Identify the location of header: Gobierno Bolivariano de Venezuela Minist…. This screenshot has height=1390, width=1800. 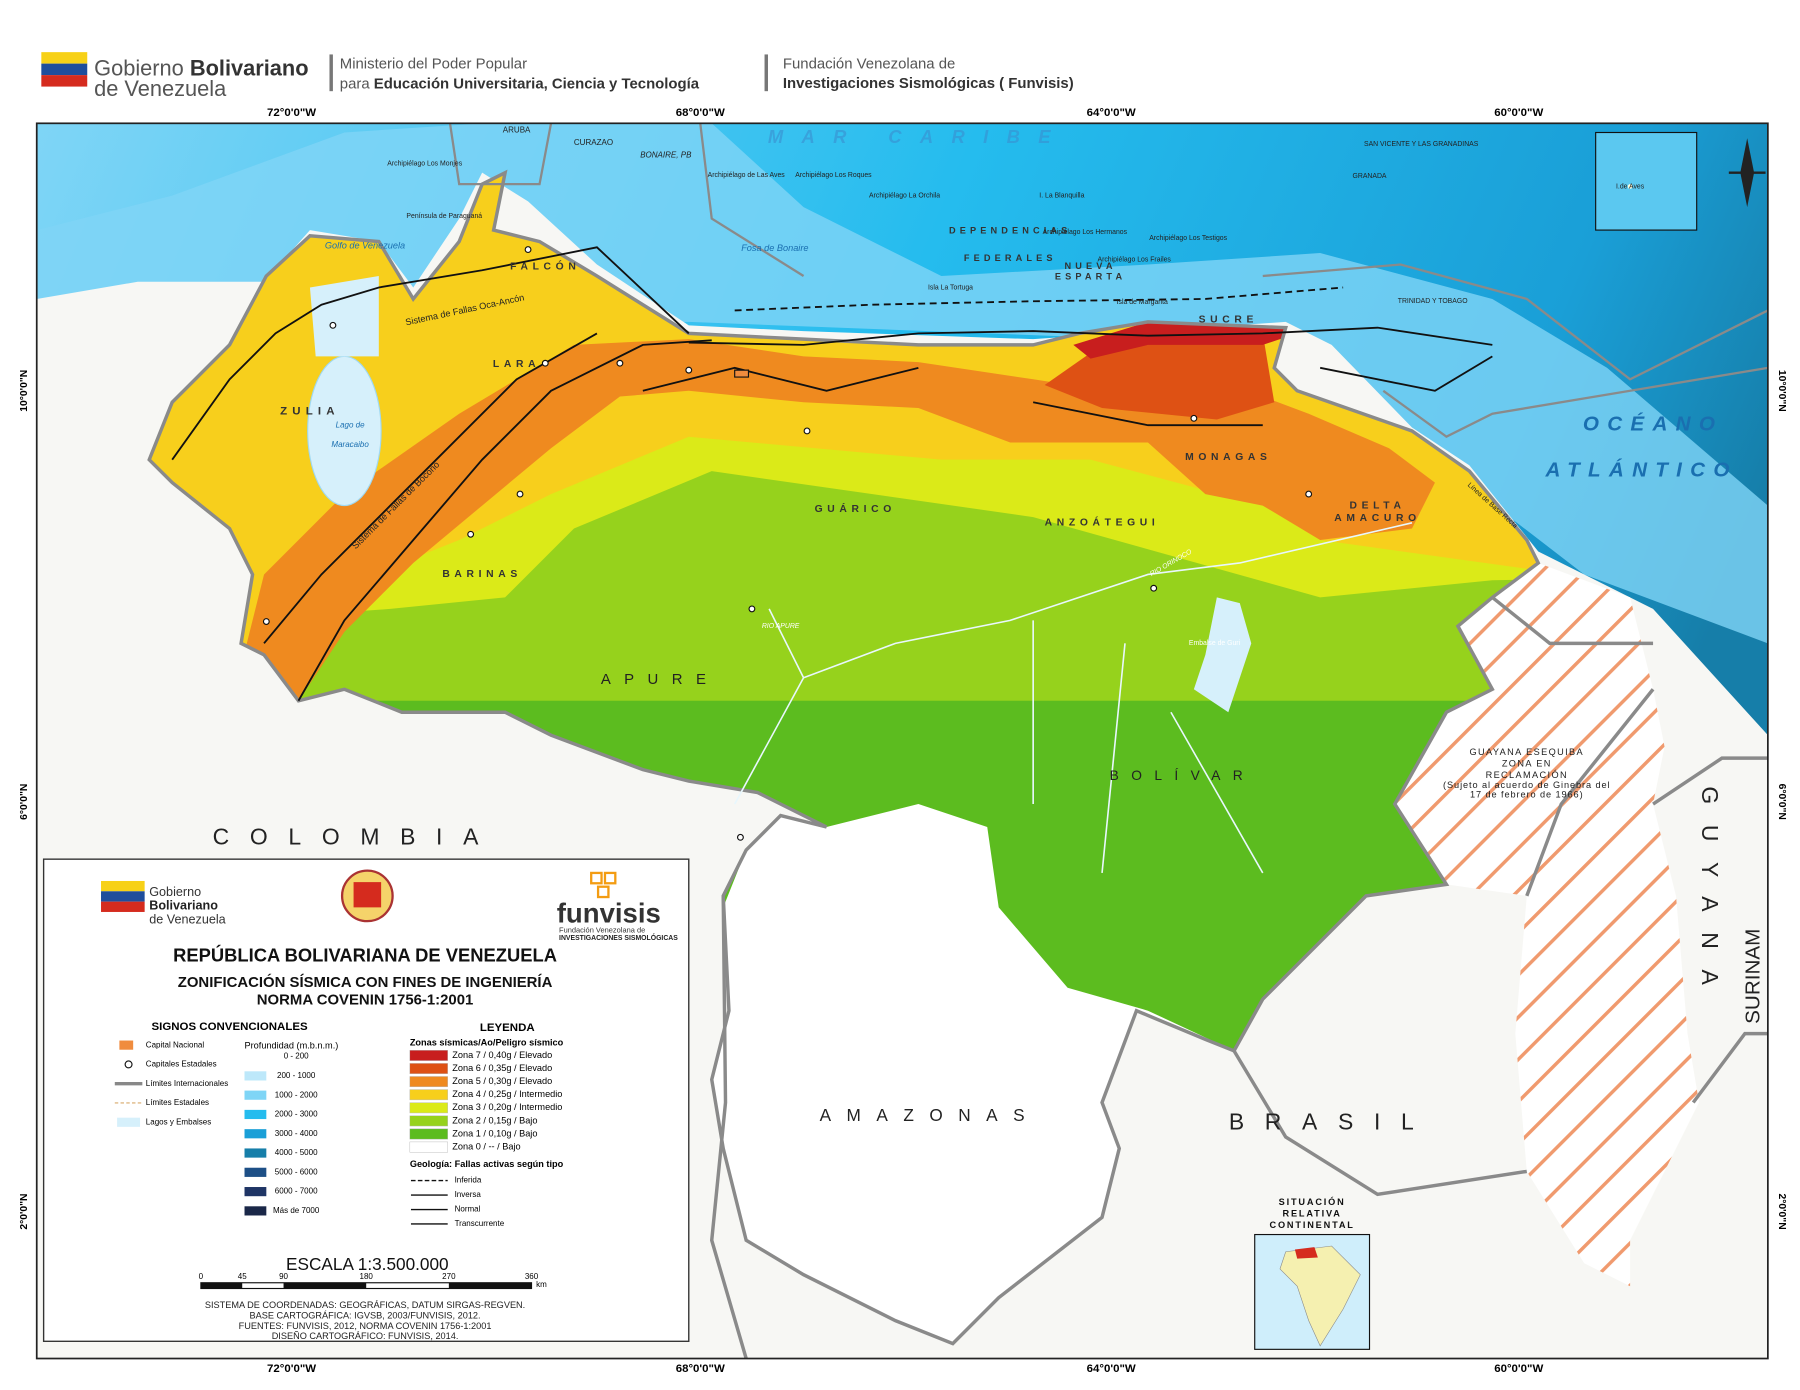
(557, 76).